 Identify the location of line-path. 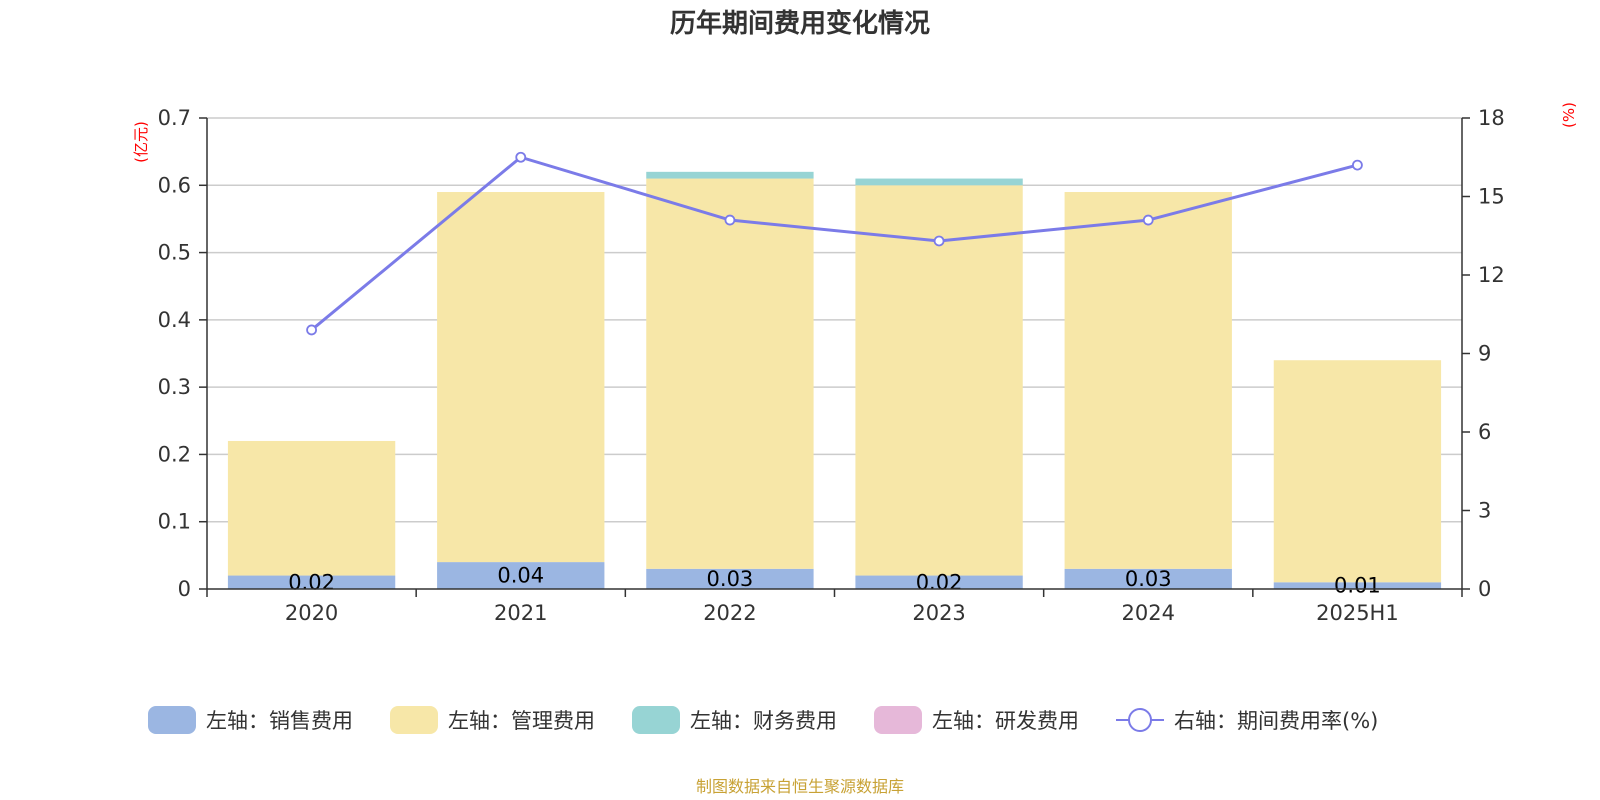
(834, 243).